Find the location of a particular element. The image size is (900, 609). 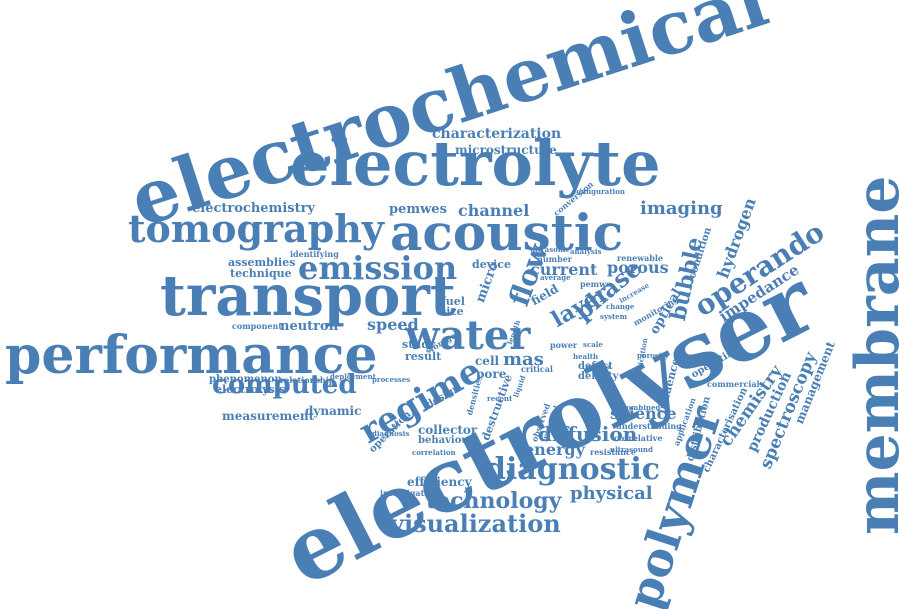

word-result: result is located at coordinates (423, 356).